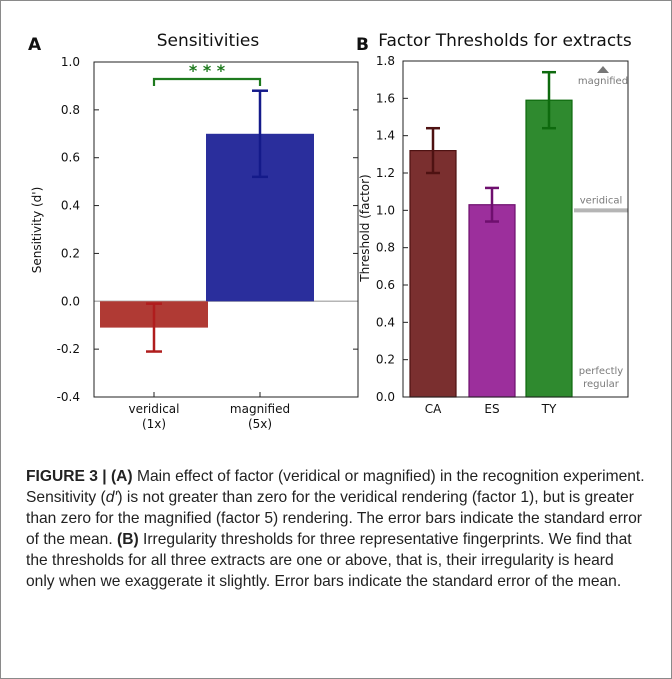 Image resolution: width=672 pixels, height=679 pixels. Describe the element at coordinates (121, 476) in the screenshot. I see `caption-a-label: (A)` at that location.